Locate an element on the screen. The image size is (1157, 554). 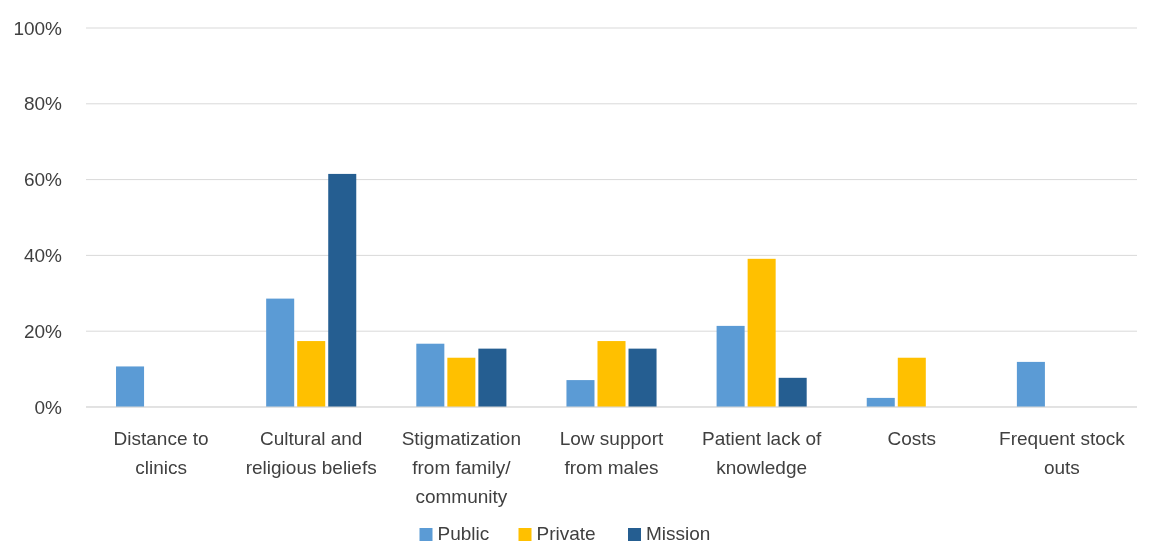
legend-label: Public is located at coordinates (463, 533).